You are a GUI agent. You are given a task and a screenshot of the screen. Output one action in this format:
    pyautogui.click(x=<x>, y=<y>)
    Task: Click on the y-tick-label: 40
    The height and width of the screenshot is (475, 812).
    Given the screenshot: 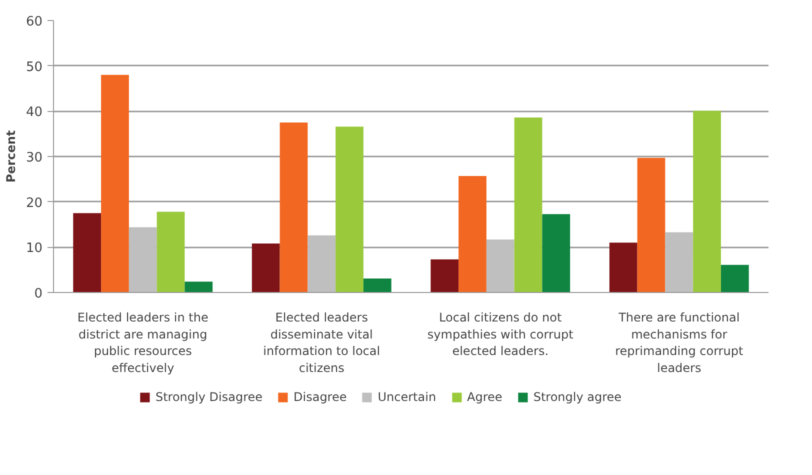 What is the action you would take?
    pyautogui.click(x=34, y=112)
    